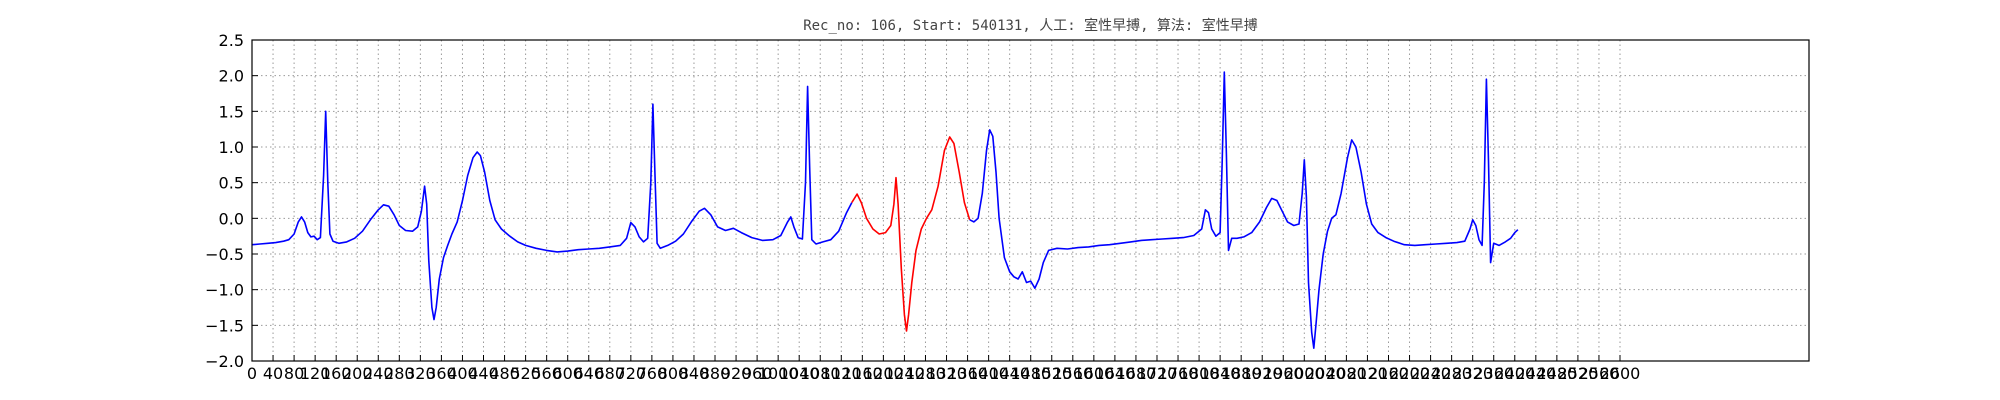  Describe the element at coordinates (1493, 373) in the screenshot. I see `x-tick-label: 2360` at that location.